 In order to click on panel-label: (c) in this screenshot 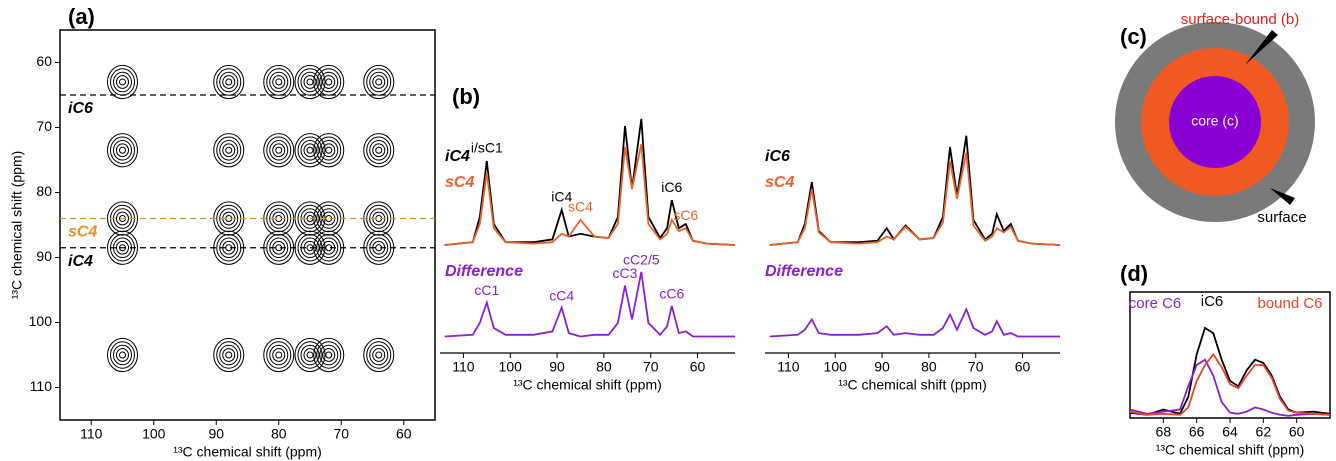, I will do `click(1133, 36)`.